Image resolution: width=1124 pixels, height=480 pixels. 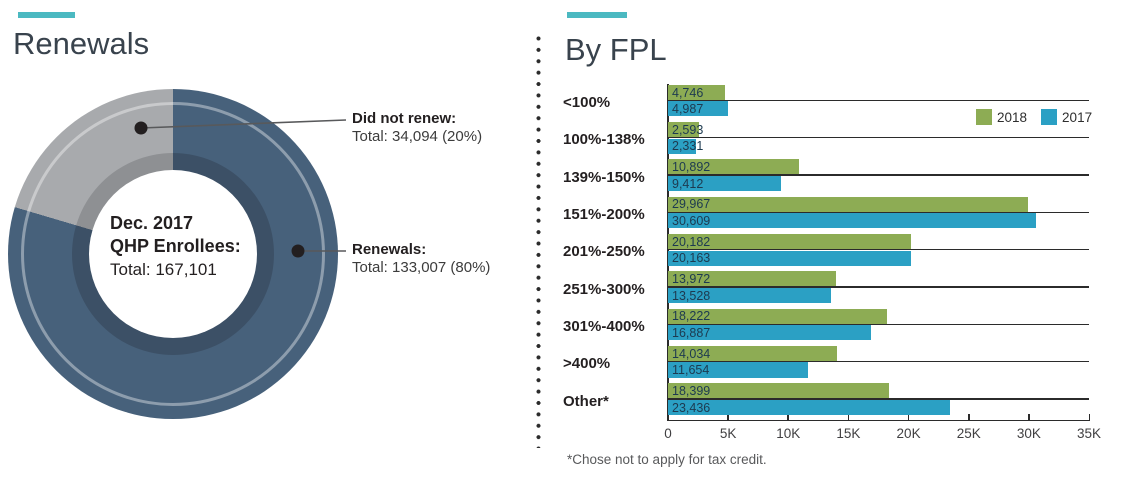 What do you see at coordinates (538, 242) in the screenshot?
I see `dotted-divider` at bounding box center [538, 242].